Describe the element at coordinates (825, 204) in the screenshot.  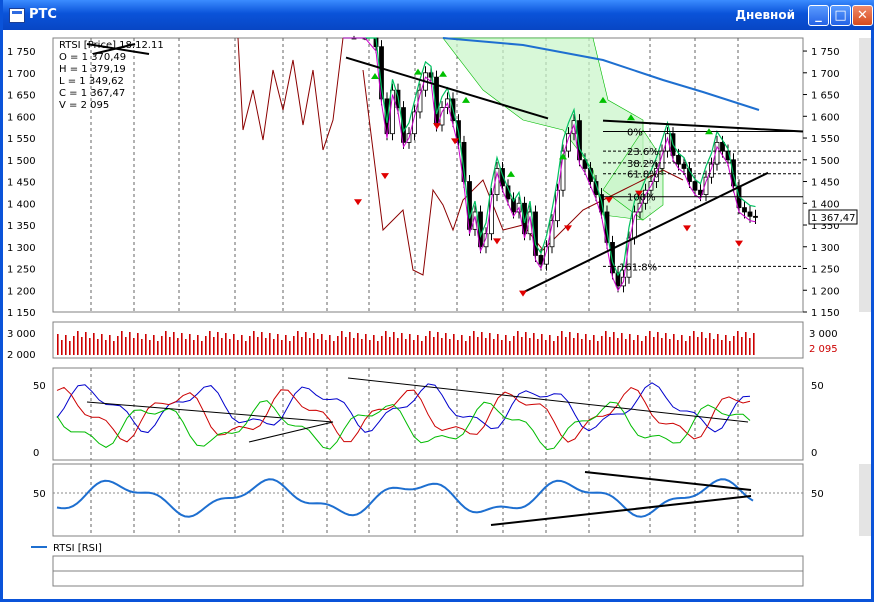
I see `price-tick-right: 1 400` at that location.